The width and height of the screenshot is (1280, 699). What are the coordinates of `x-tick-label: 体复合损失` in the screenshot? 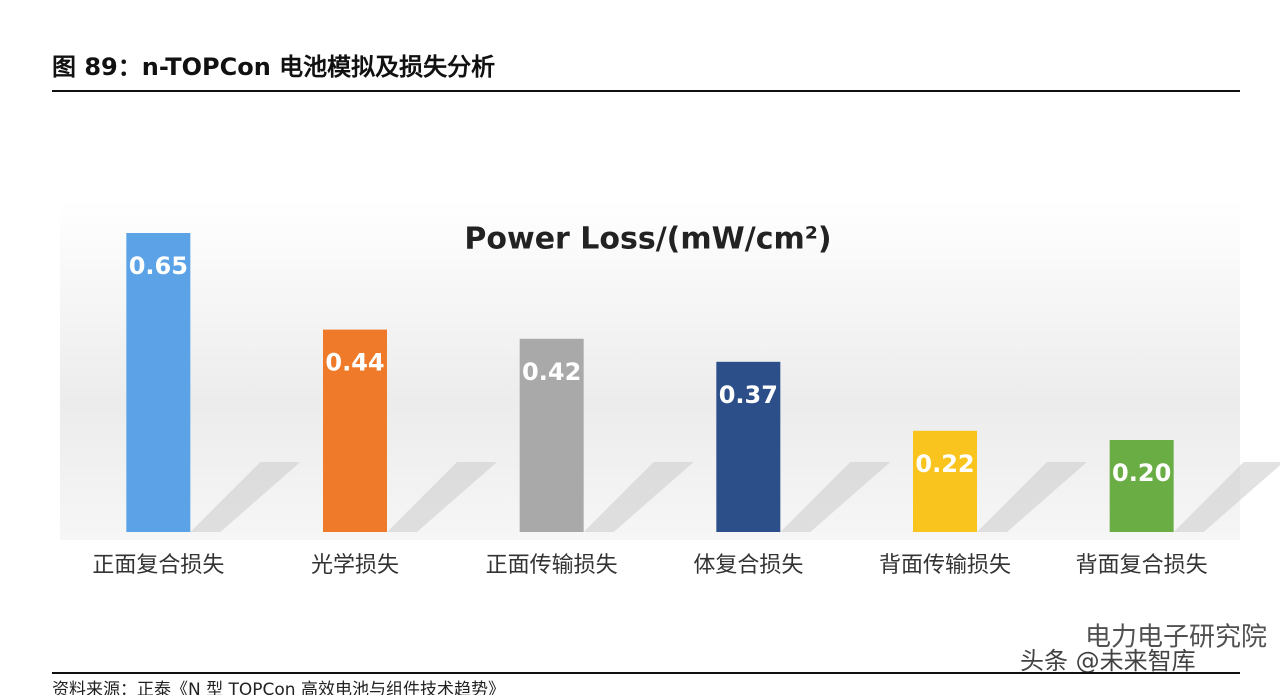 It's located at (748, 565).